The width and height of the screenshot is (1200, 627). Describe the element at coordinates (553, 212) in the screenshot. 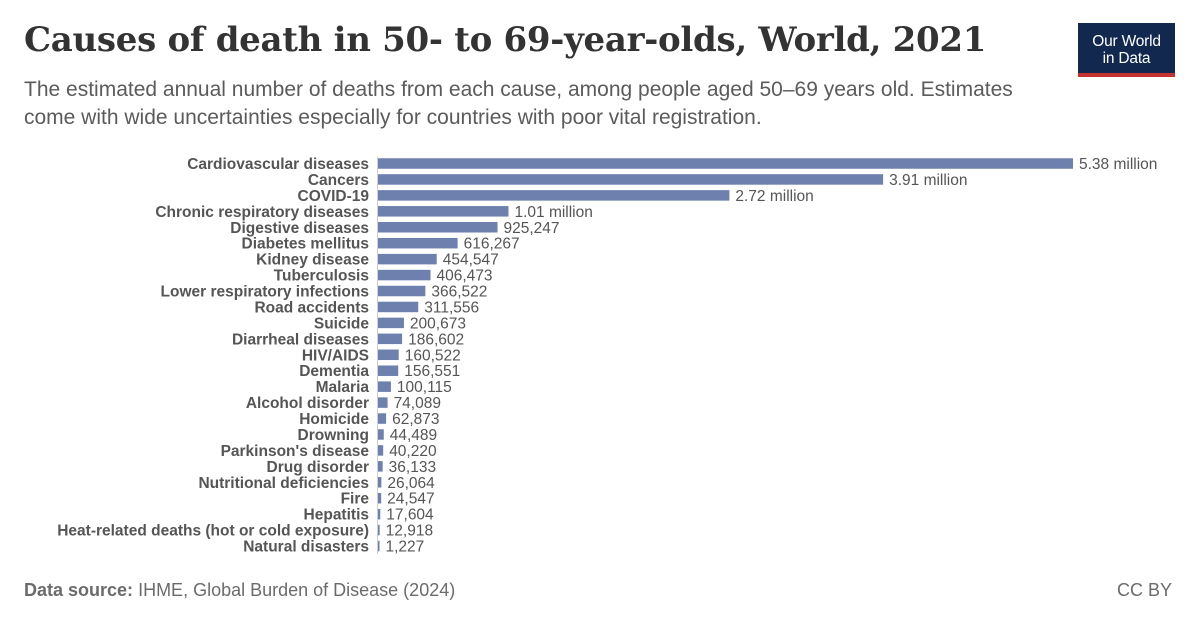

I see `value-label: 1.01 million` at that location.